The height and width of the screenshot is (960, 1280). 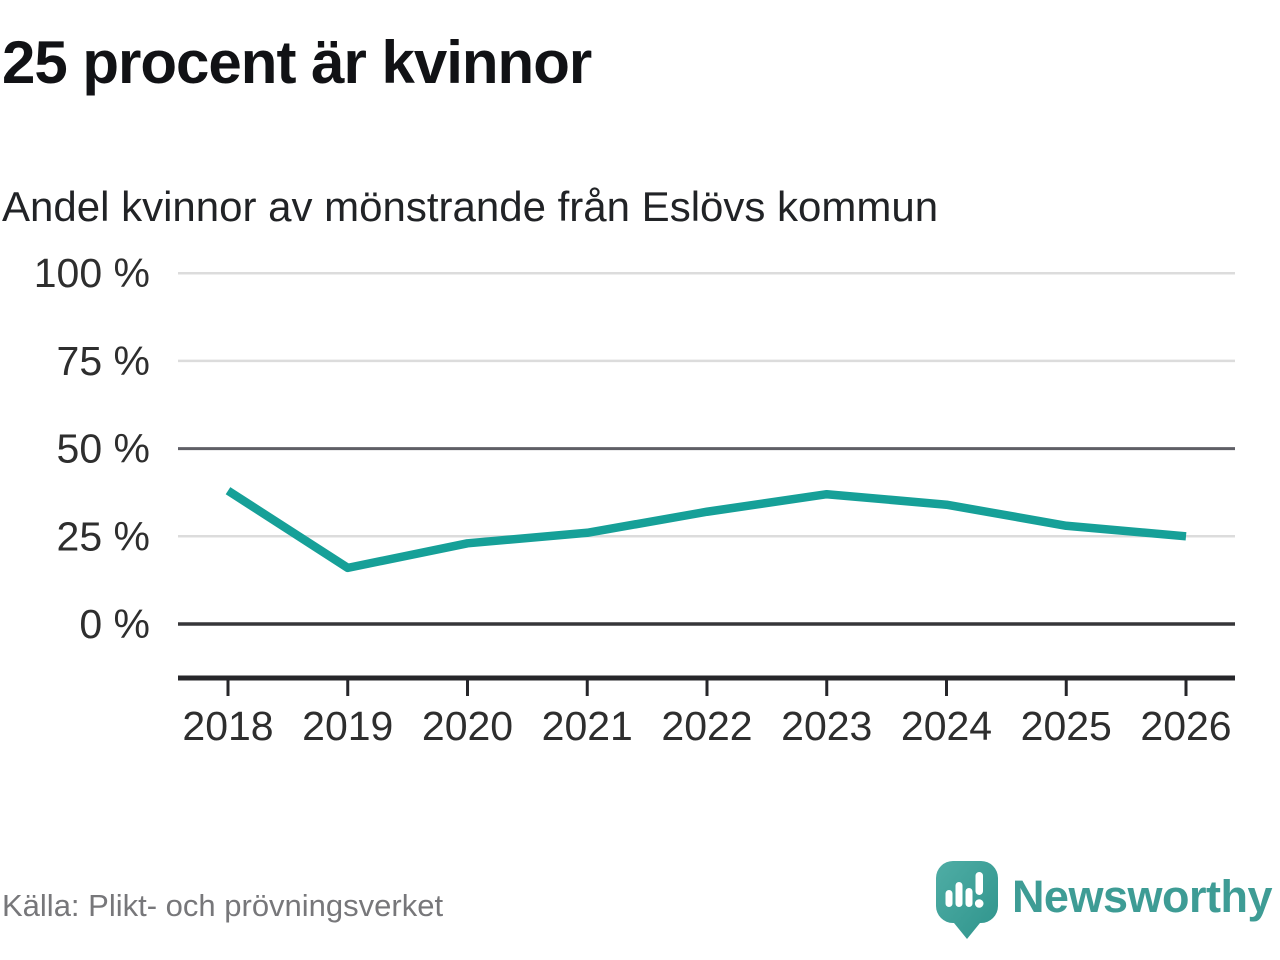 What do you see at coordinates (826, 726) in the screenshot?
I see `x-tick-label: 2023` at bounding box center [826, 726].